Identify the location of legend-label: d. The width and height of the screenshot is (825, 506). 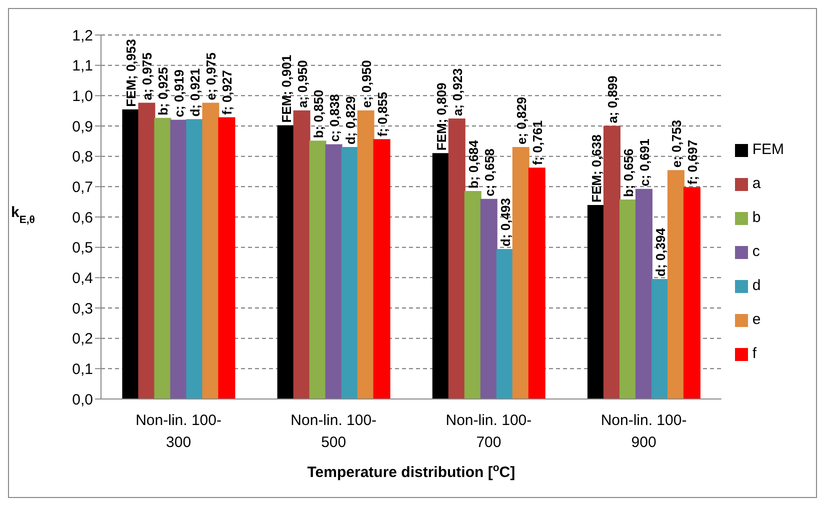
(756, 285).